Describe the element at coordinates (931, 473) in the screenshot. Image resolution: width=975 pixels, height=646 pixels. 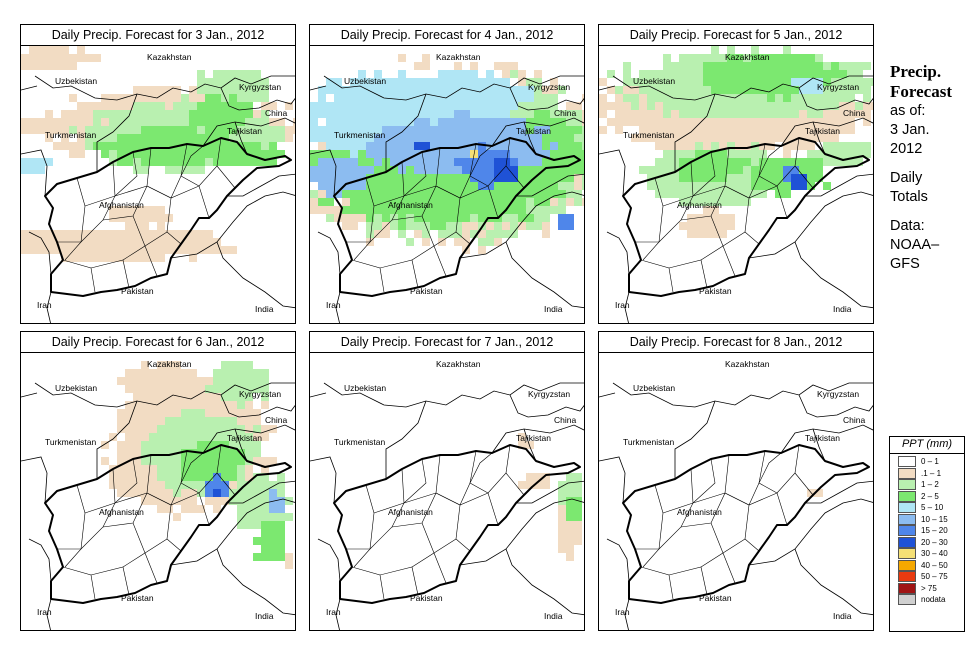
I see `legend-label: .1 – 1` at that location.